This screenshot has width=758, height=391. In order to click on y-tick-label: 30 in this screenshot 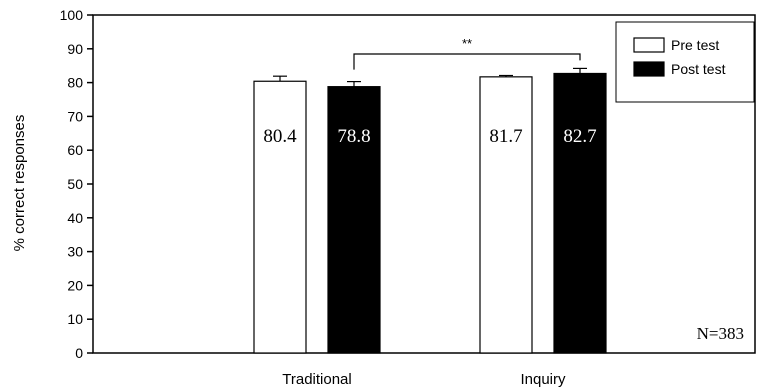, I will do `click(75, 252)`.